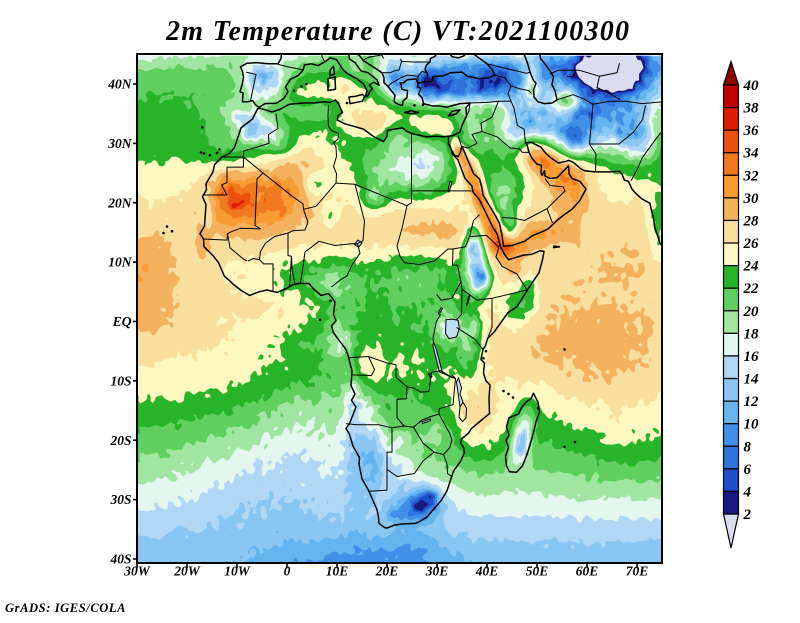  Describe the element at coordinates (751, 267) in the screenshot. I see `svg-text: 24` at that location.